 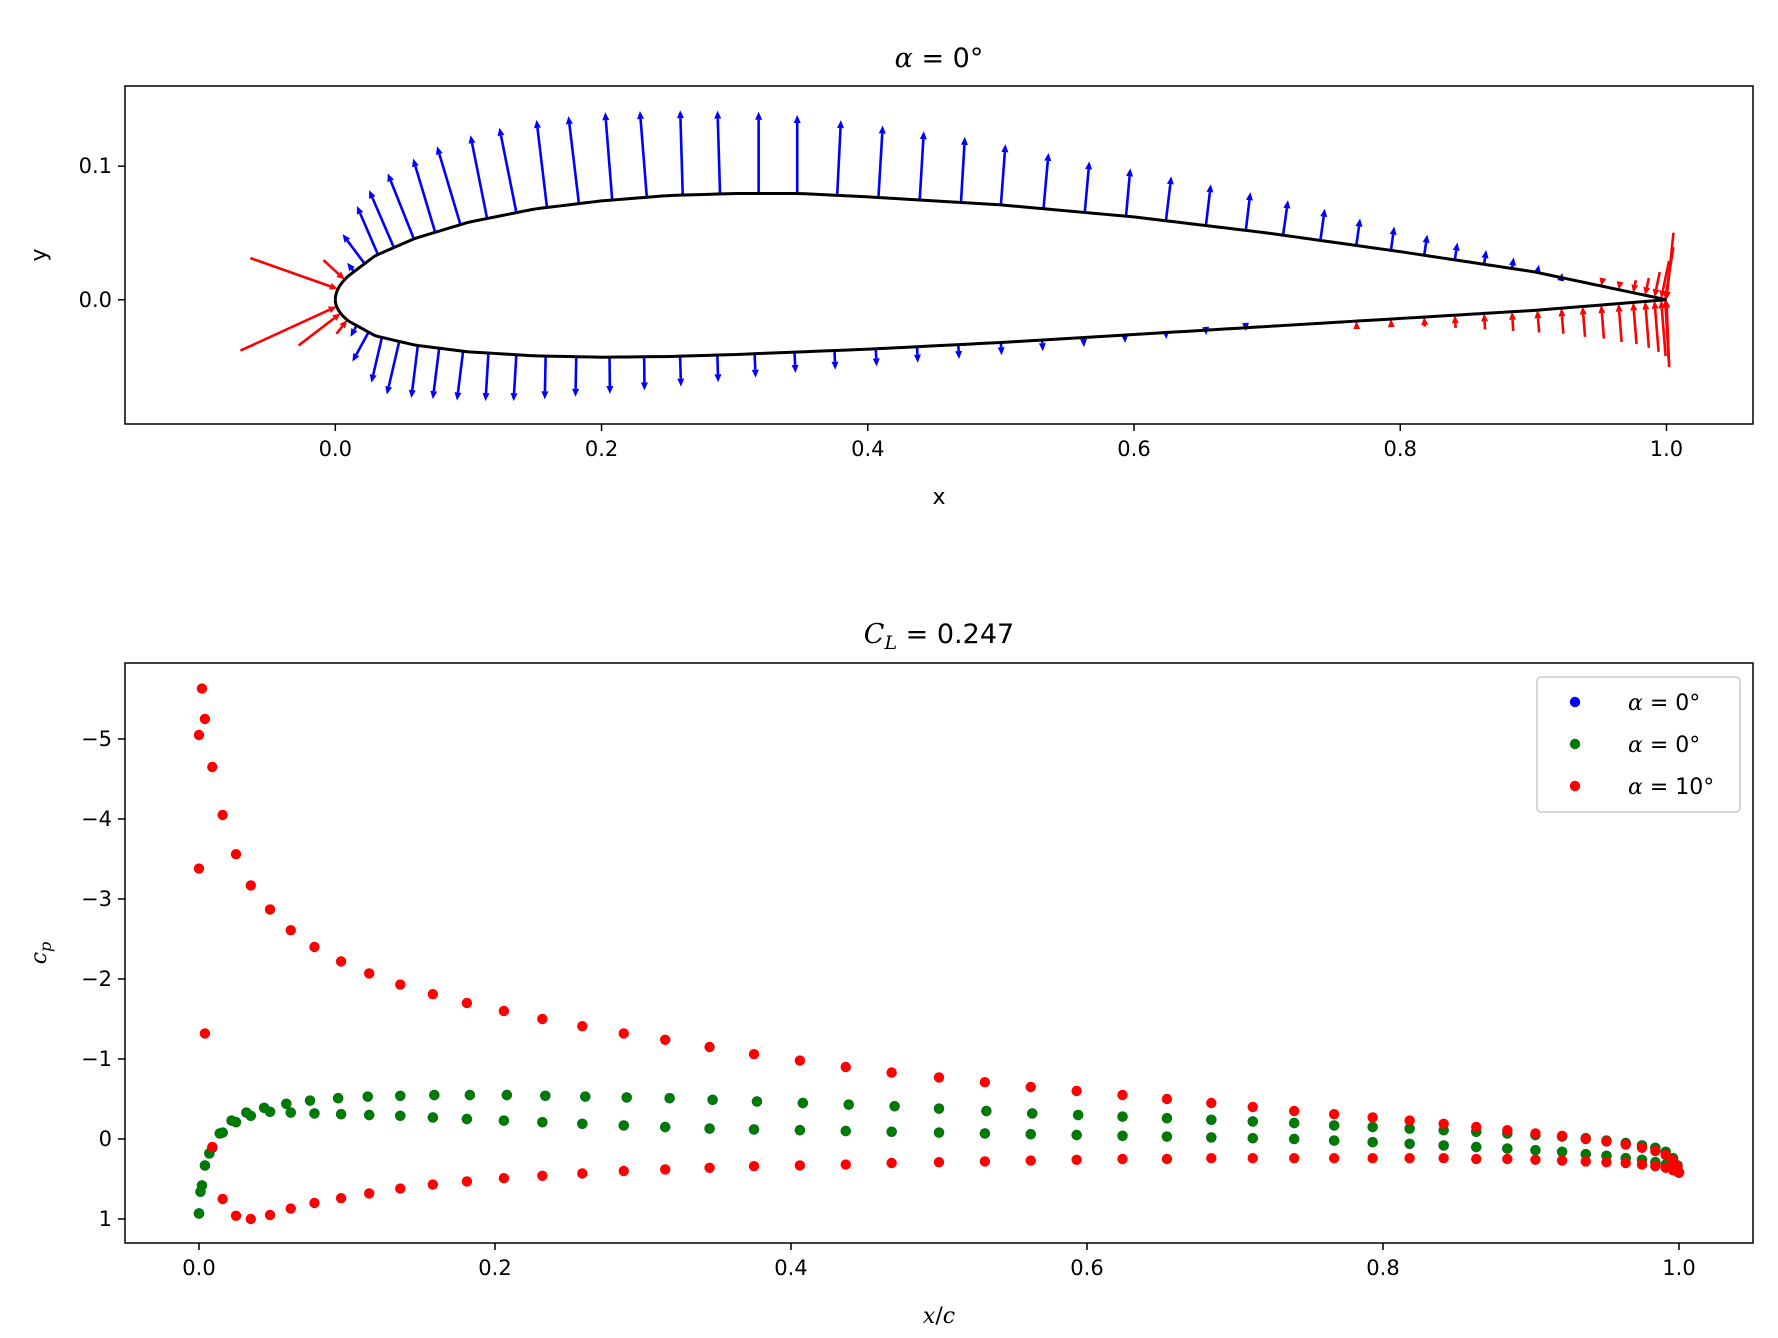 I want to click on x-tick-label: 0.8, so click(x=1400, y=449).